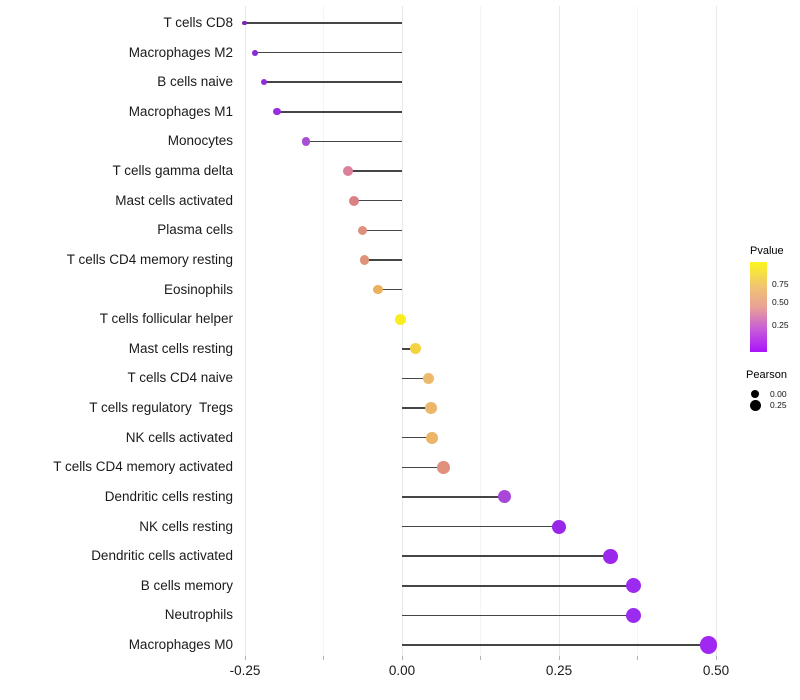  Describe the element at coordinates (174, 200) in the screenshot. I see `y-axis-label: Mast cells activated` at that location.